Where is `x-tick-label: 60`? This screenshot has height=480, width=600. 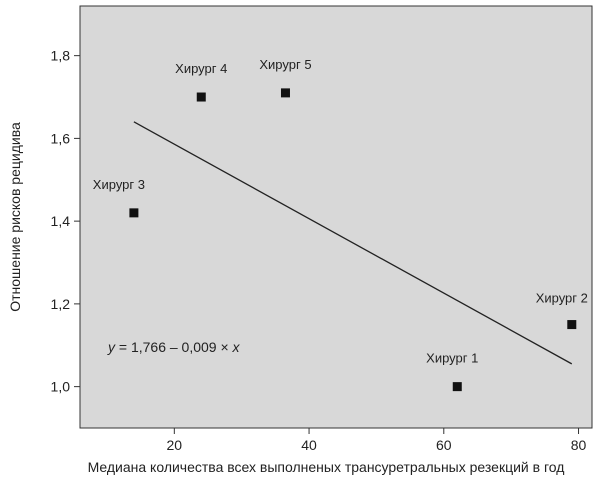
x-tick-label: 60 is located at coordinates (444, 445).